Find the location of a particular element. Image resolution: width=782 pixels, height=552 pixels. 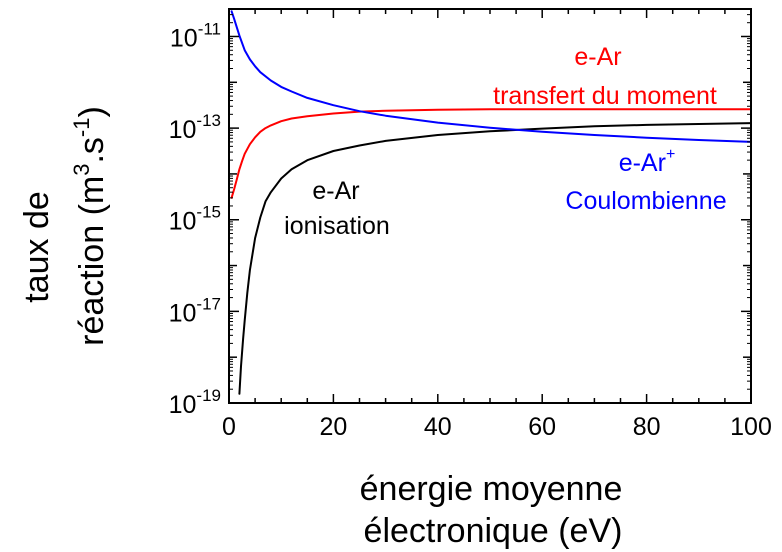

series-label-coulomb-line2: Coulombienne is located at coordinates (645, 201).